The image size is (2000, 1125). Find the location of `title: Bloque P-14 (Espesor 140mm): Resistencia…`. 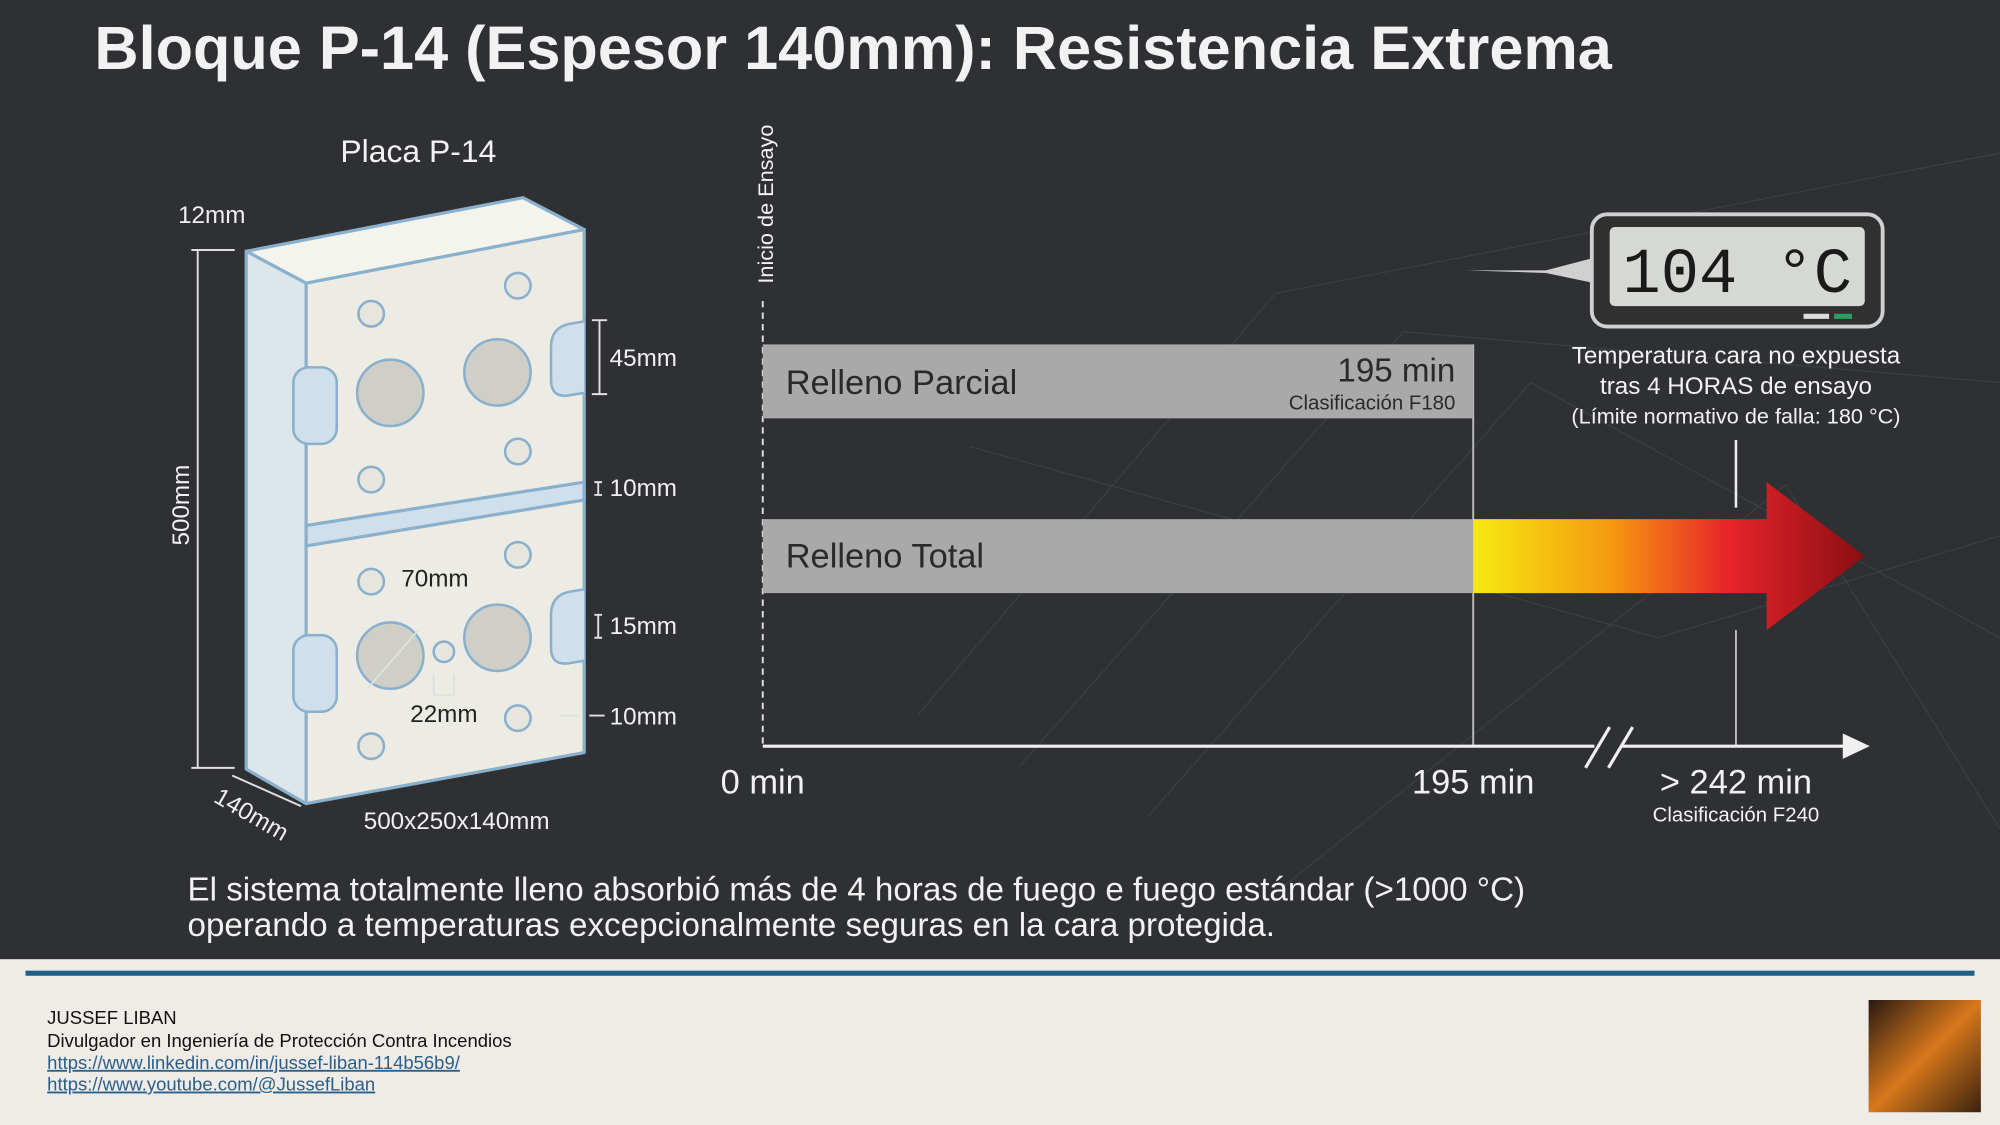

title: Bloque P-14 (Espesor 140mm): Resistencia… is located at coordinates (853, 48).